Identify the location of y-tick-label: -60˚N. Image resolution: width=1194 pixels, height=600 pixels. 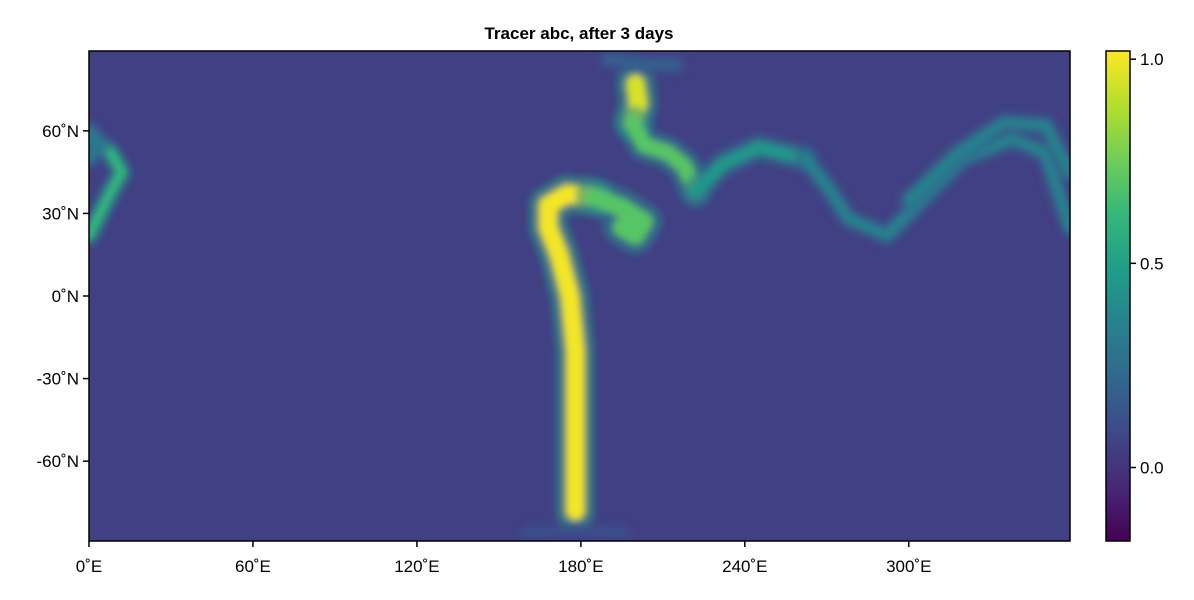
(57, 461).